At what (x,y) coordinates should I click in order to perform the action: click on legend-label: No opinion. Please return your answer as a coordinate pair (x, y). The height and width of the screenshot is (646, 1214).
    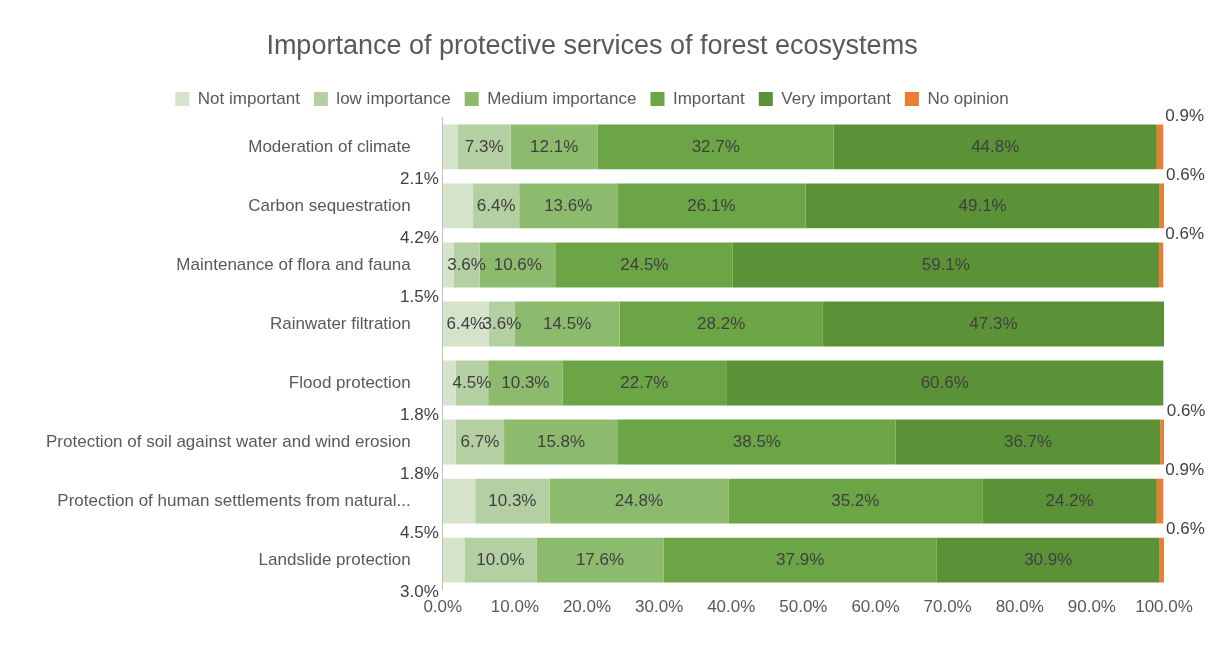
    Looking at the image, I should click on (968, 98).